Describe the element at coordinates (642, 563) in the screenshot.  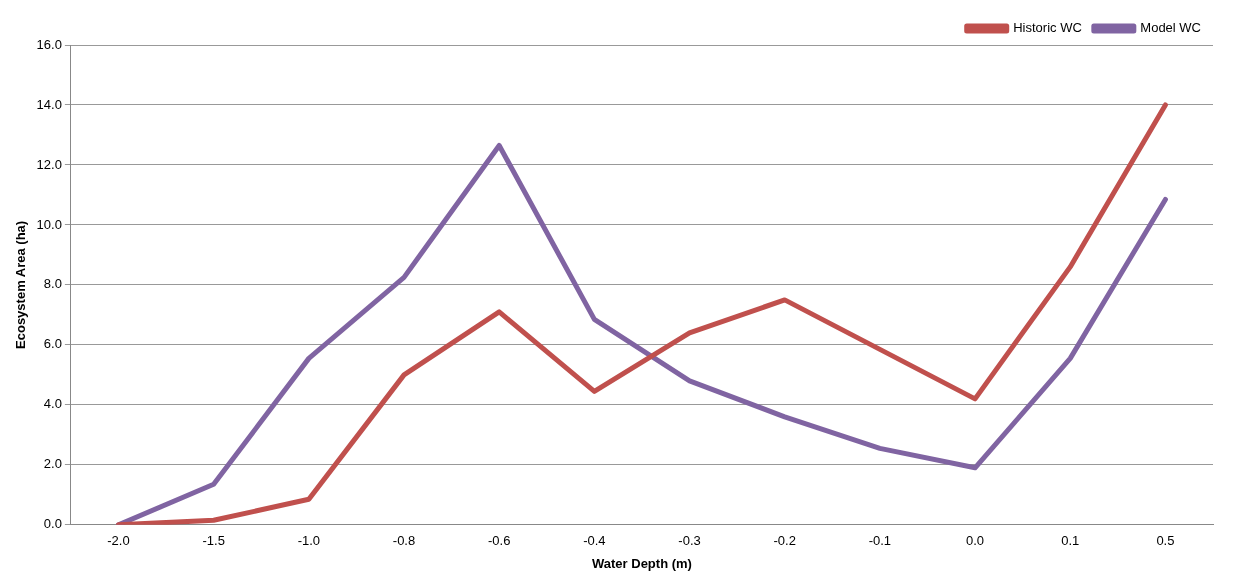
I see `x-axis-title: Water Depth (m)` at that location.